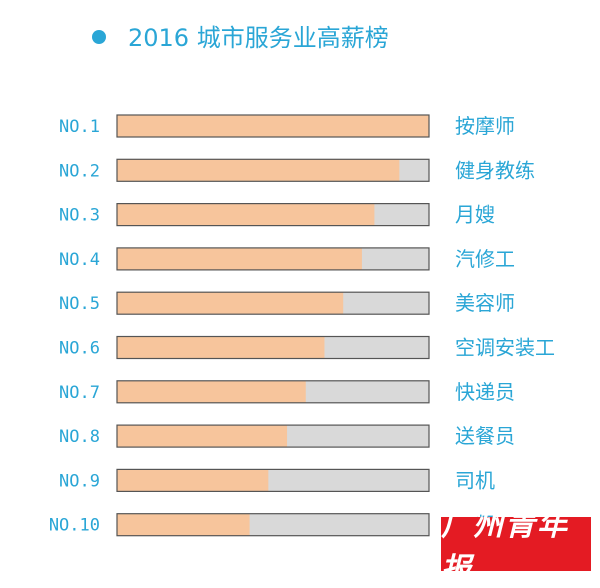 This screenshot has width=600, height=588. Describe the element at coordinates (485, 436) in the screenshot. I see `category-label: 送餐员` at that location.